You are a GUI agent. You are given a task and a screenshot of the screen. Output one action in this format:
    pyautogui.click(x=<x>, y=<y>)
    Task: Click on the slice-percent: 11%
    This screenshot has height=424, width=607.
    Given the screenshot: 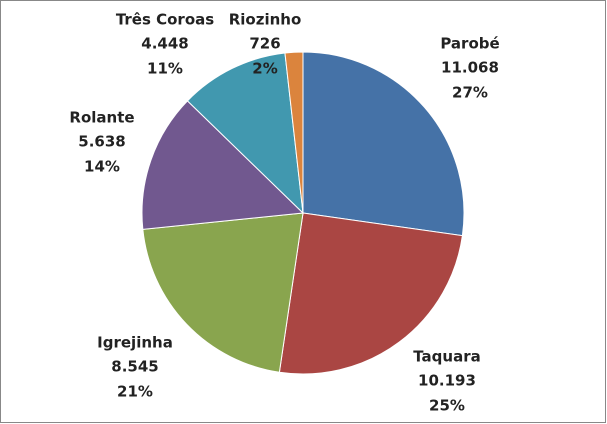 What is the action you would take?
    pyautogui.click(x=165, y=69)
    